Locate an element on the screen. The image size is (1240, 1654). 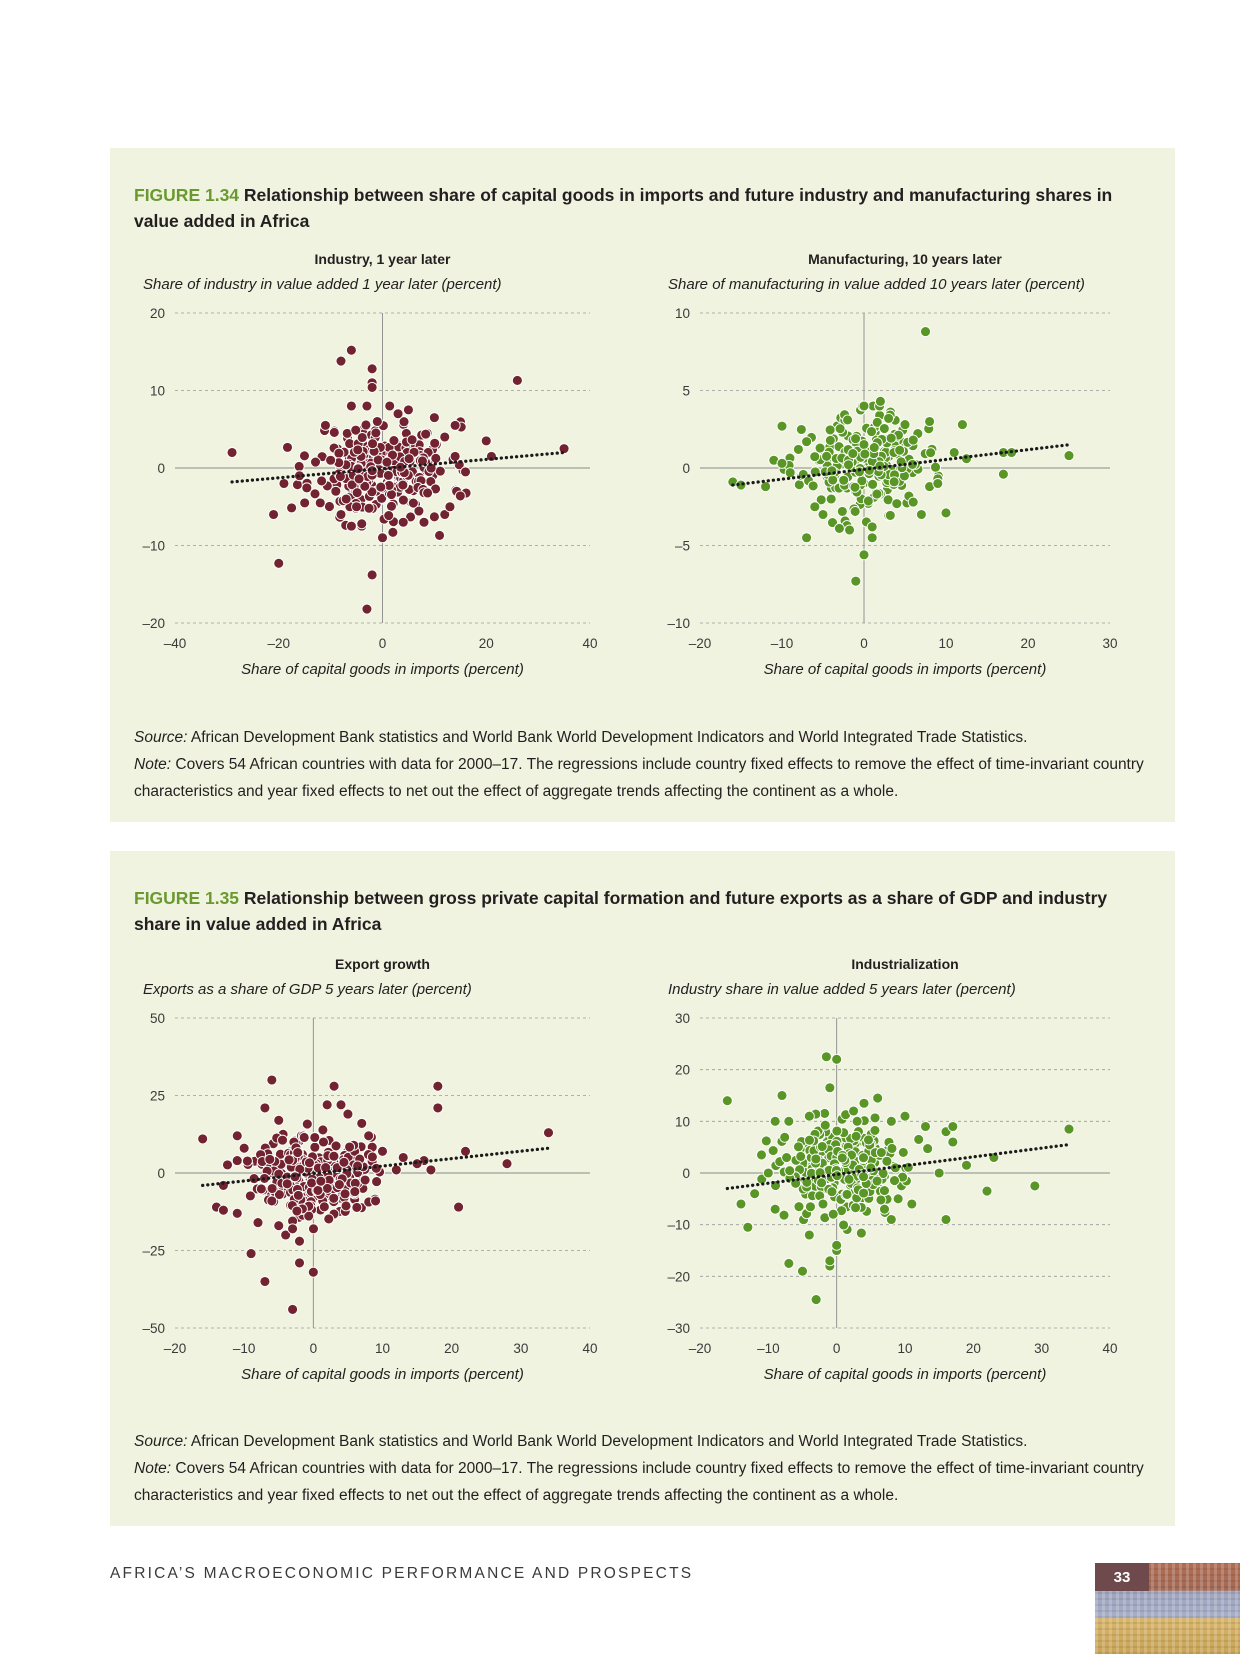
y-tick-label: –25 is located at coordinates (153, 1251).